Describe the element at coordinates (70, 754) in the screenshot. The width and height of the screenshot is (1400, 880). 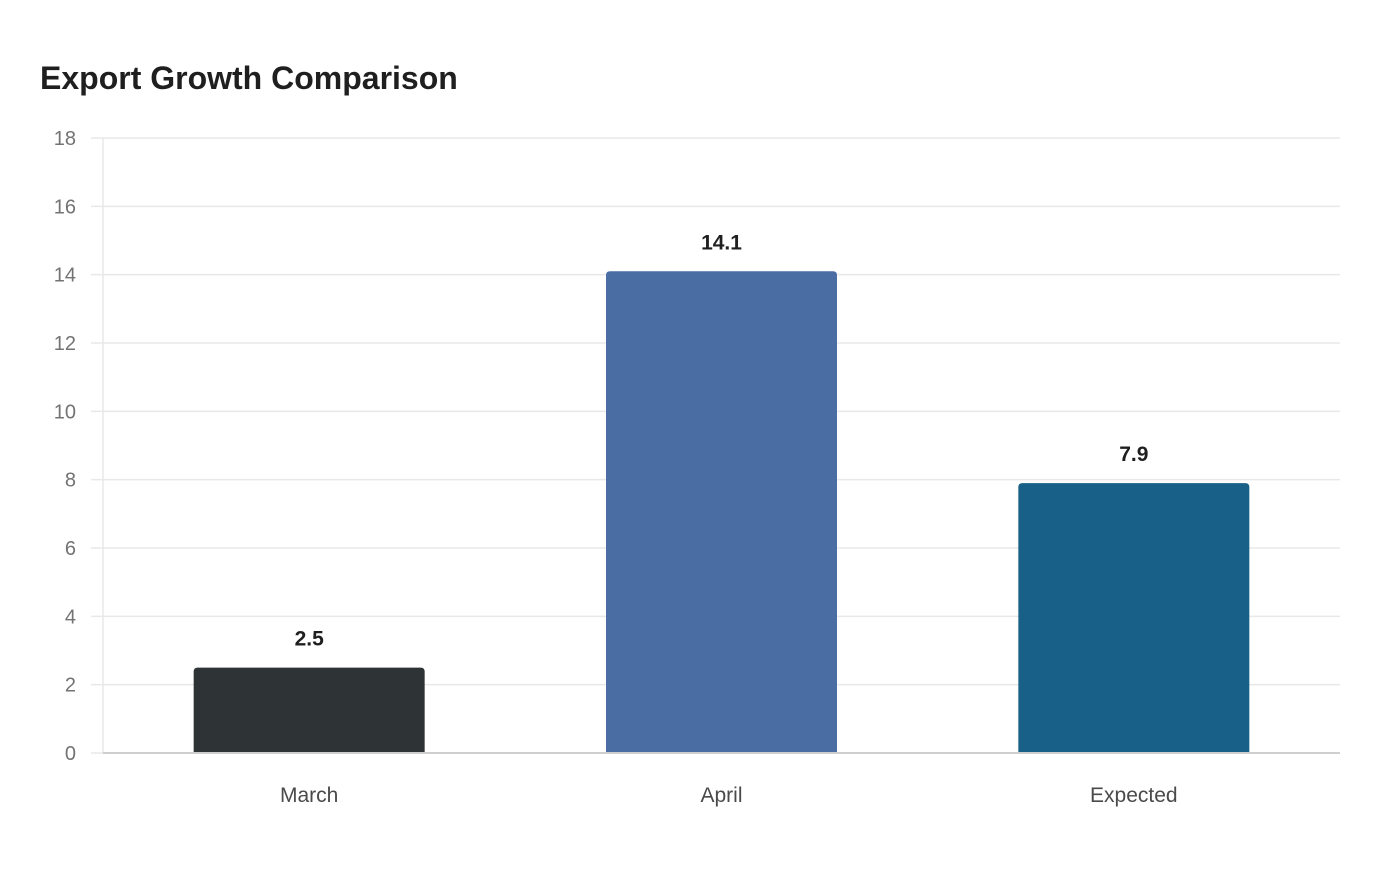
I see `y-tick-label: 0` at that location.